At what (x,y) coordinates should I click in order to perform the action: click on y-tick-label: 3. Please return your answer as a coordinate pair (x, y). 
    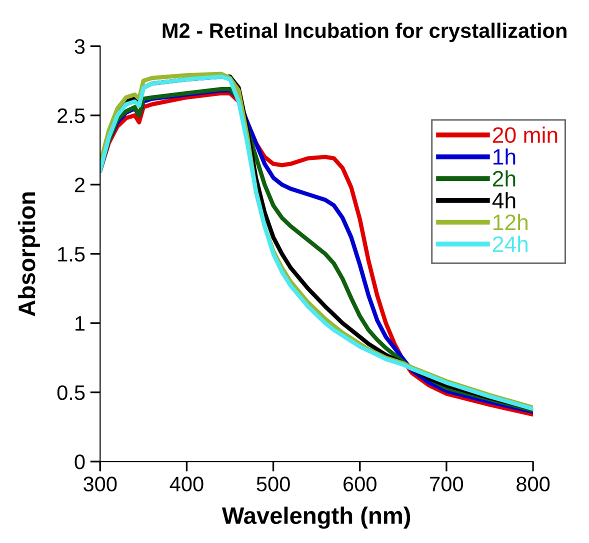
    Looking at the image, I should click on (79, 46).